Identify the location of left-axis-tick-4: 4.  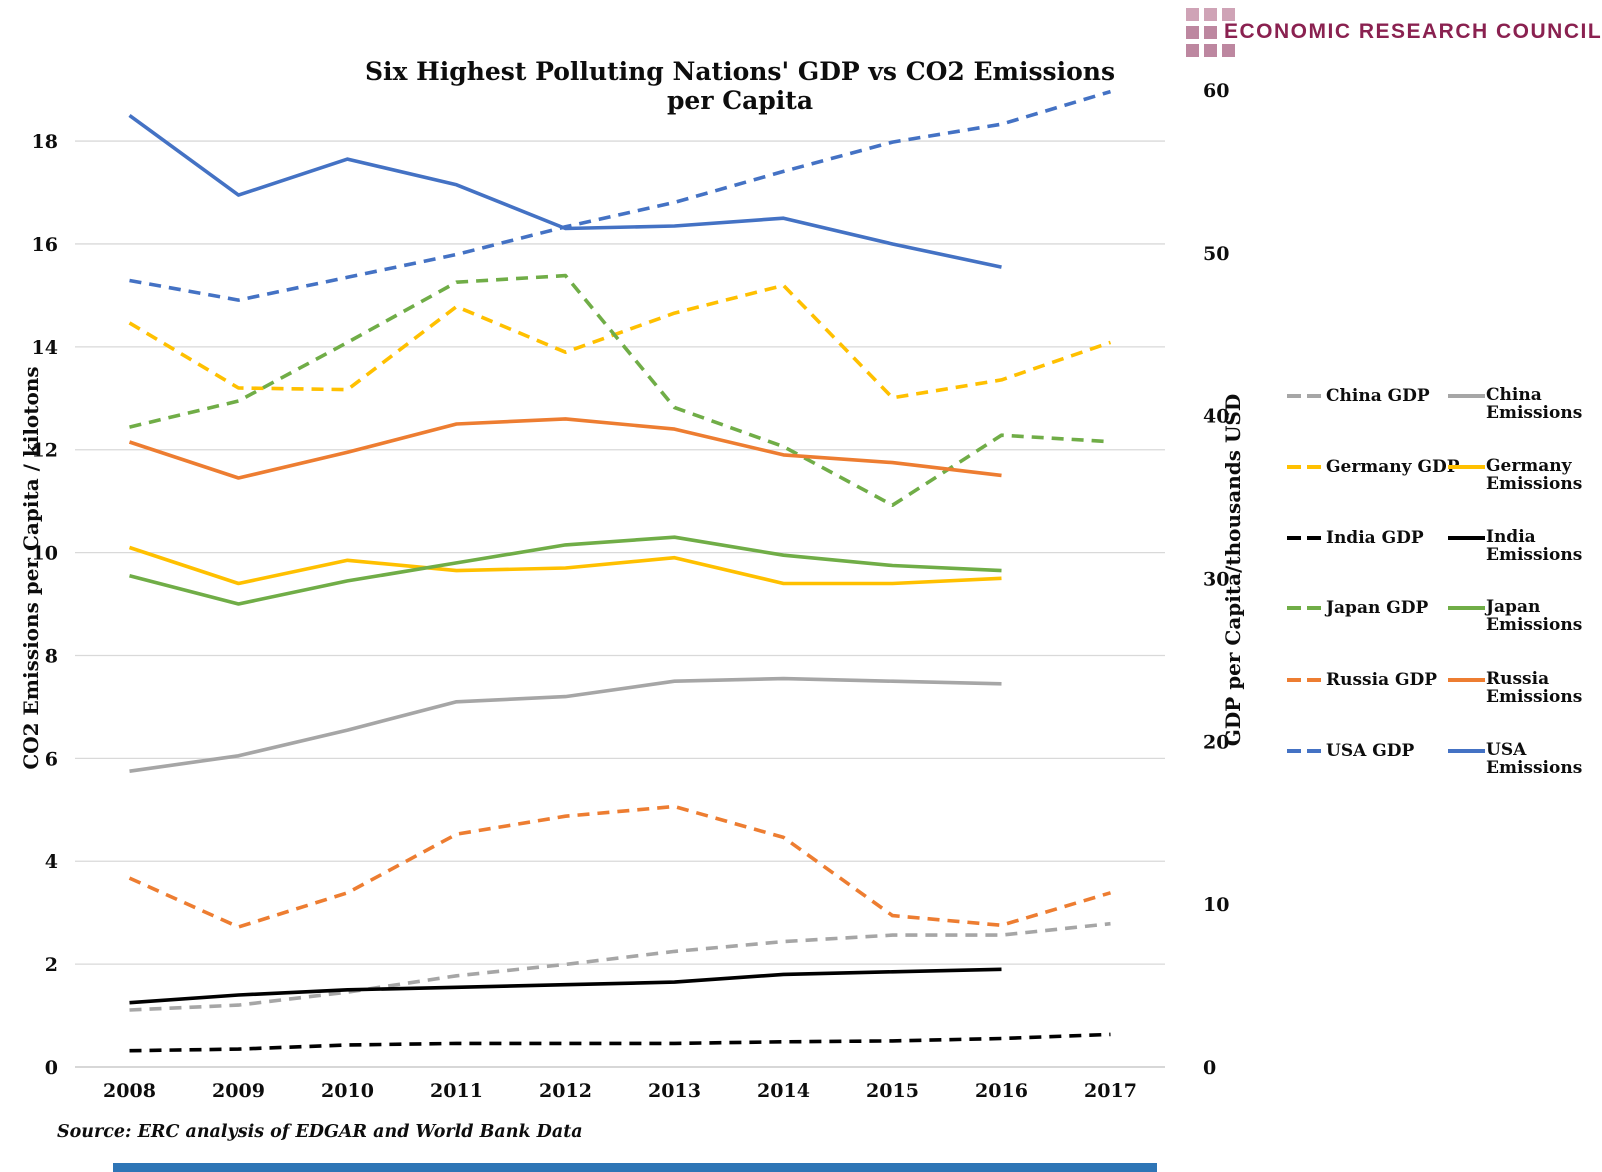
(51, 862).